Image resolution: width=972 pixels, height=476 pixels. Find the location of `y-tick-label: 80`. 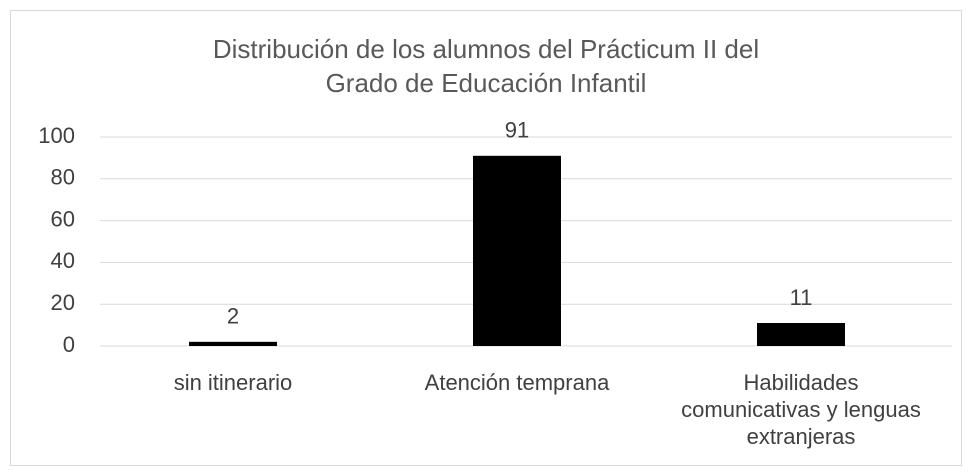

y-tick-label: 80 is located at coordinates (63, 177).